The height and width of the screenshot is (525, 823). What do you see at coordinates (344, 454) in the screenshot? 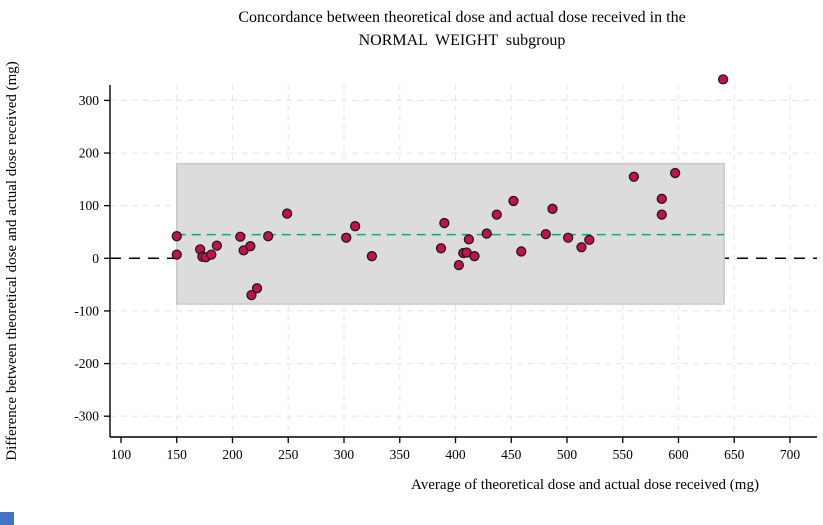
I see `x-tick-label: 300` at bounding box center [344, 454].